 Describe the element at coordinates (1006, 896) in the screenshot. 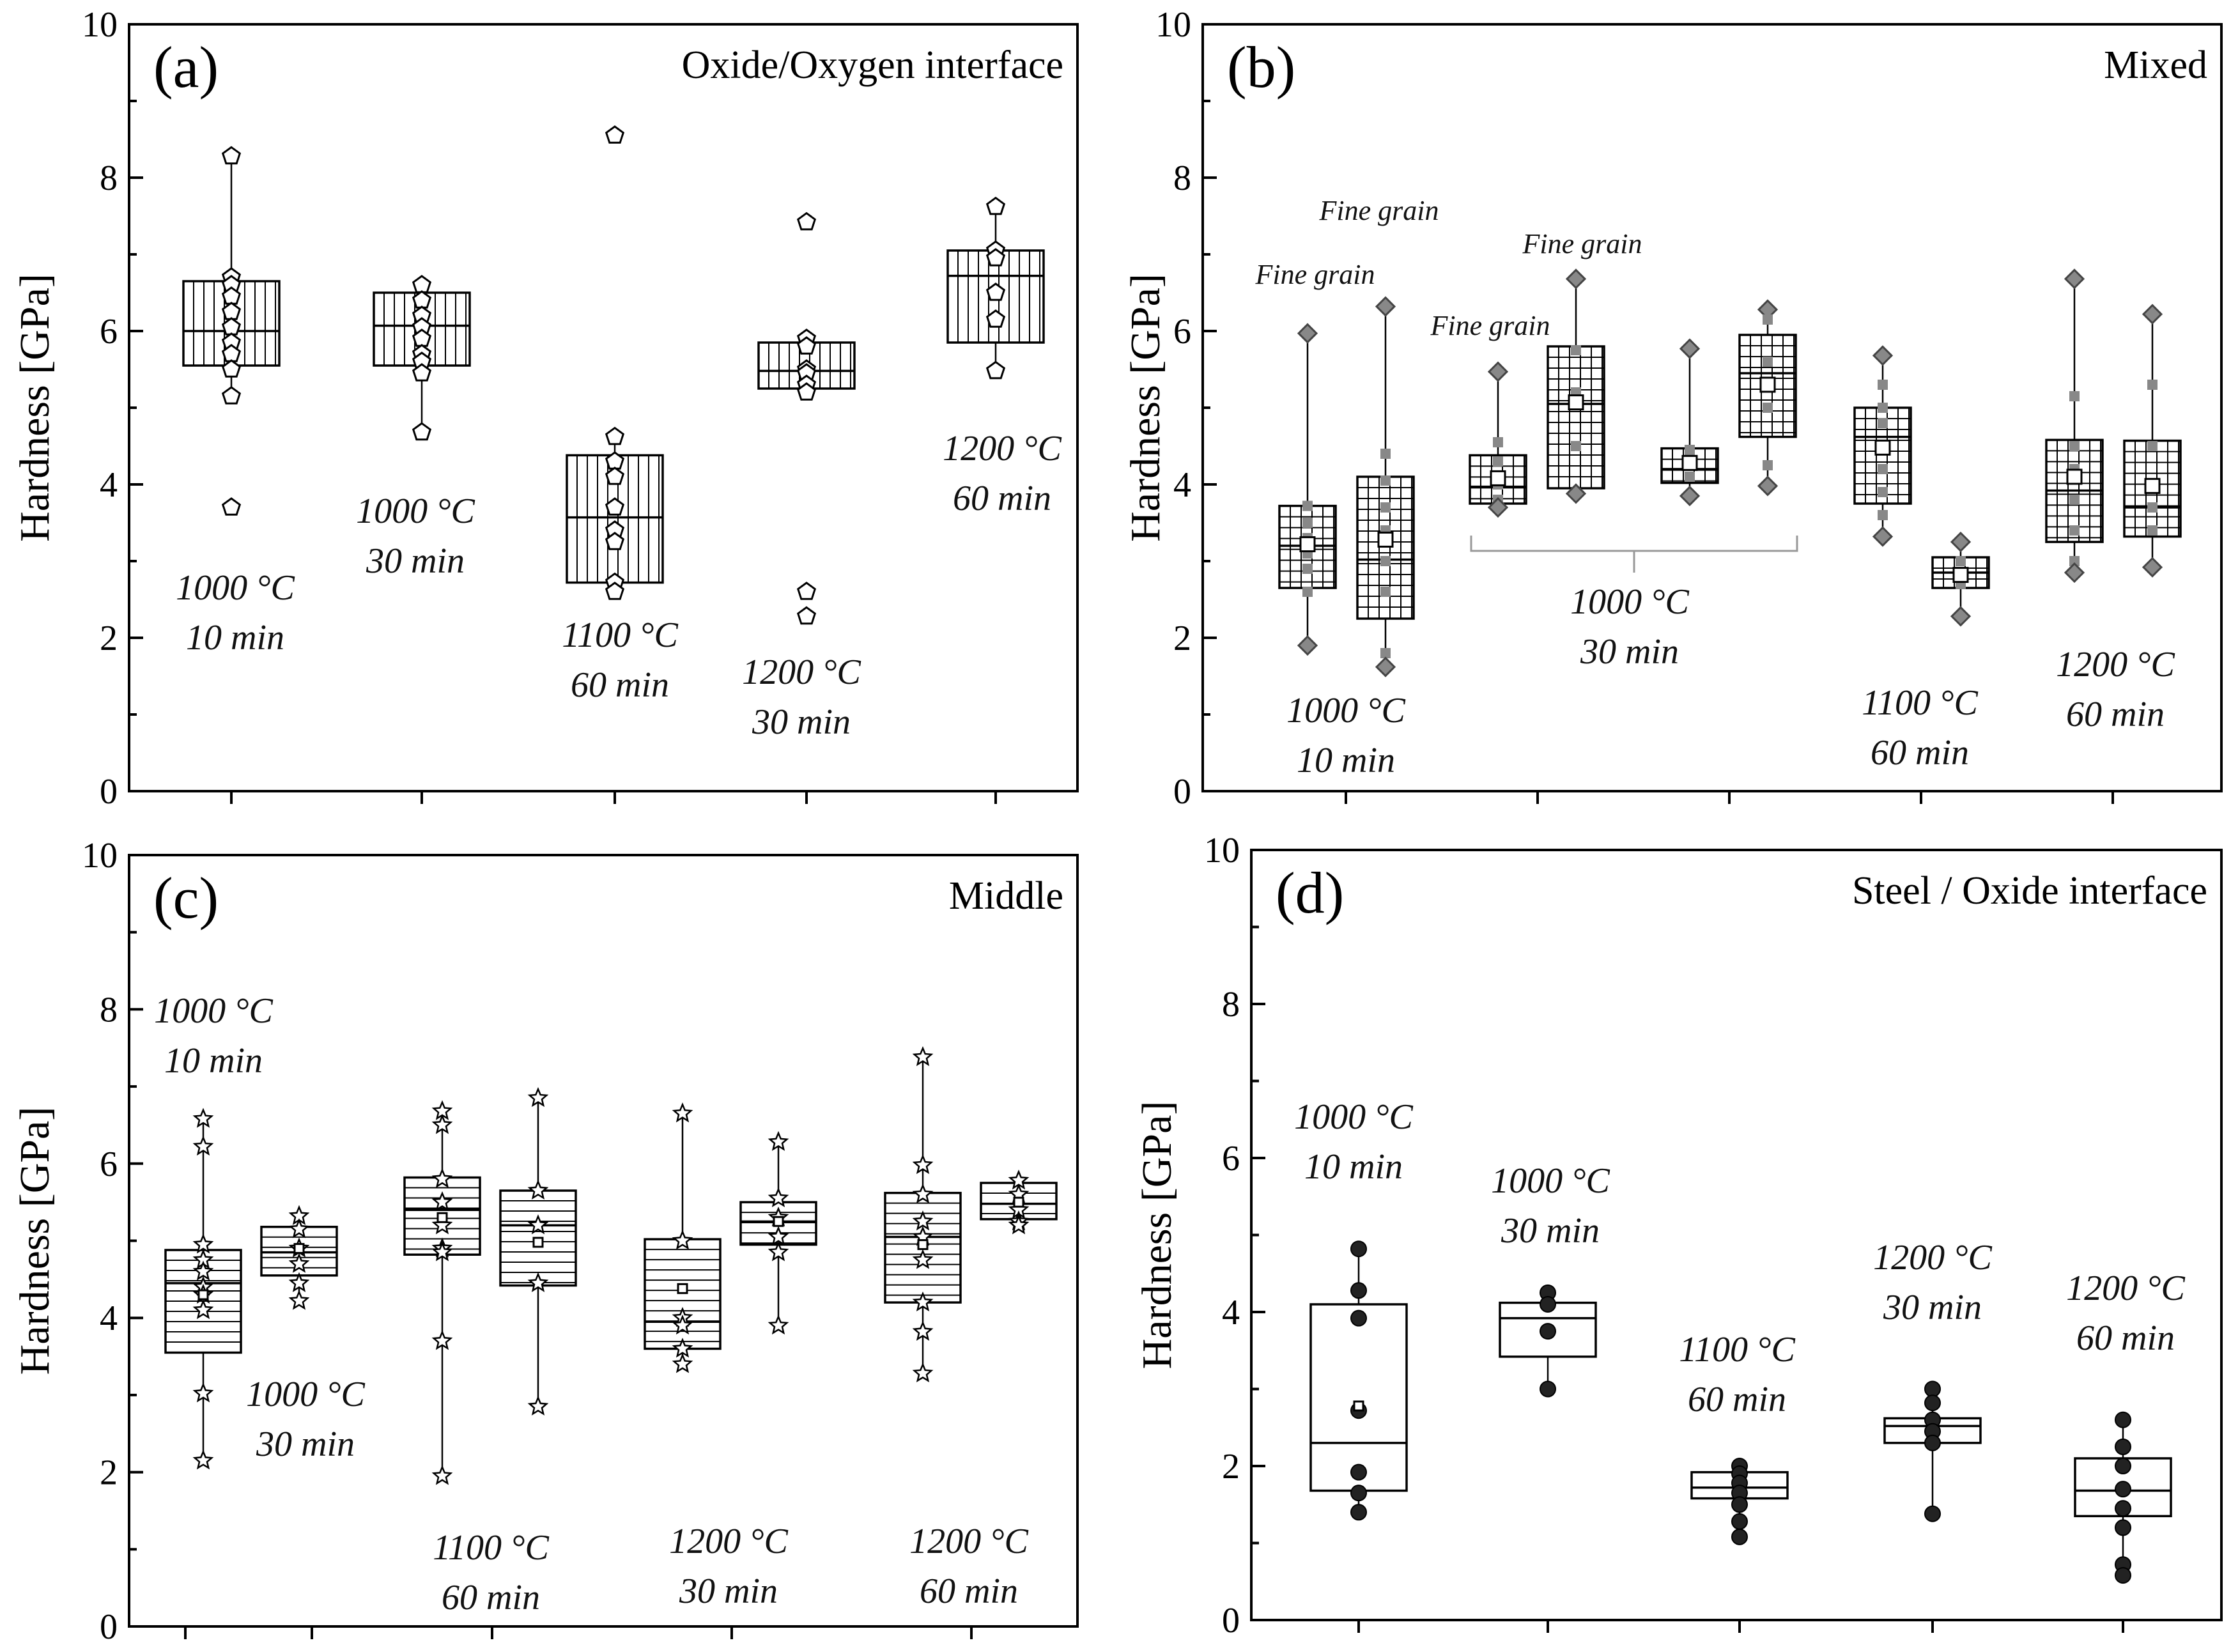

I see `panel-title: Middle` at that location.